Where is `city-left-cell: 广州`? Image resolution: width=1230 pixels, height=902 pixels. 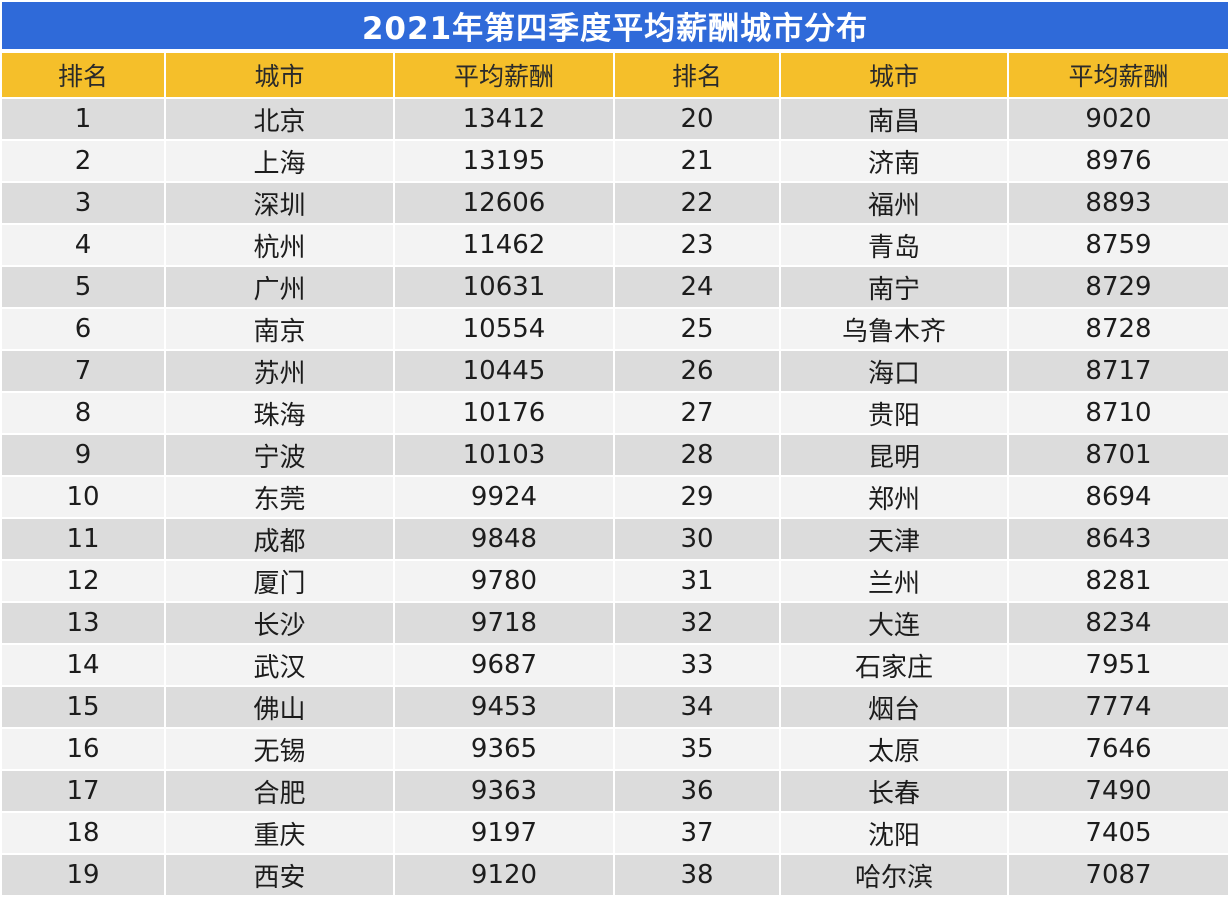 city-left-cell: 广州 is located at coordinates (280, 288).